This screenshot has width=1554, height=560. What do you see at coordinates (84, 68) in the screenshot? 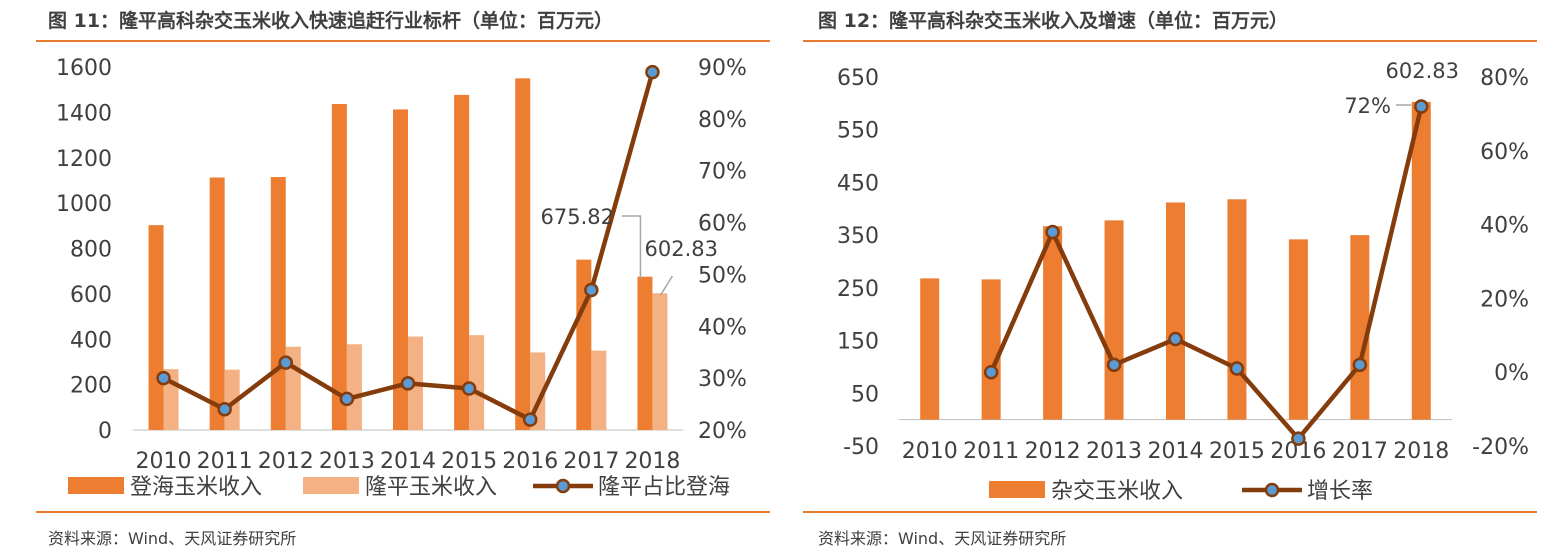
I see `y-left-tick-label: 1600` at bounding box center [84, 68].